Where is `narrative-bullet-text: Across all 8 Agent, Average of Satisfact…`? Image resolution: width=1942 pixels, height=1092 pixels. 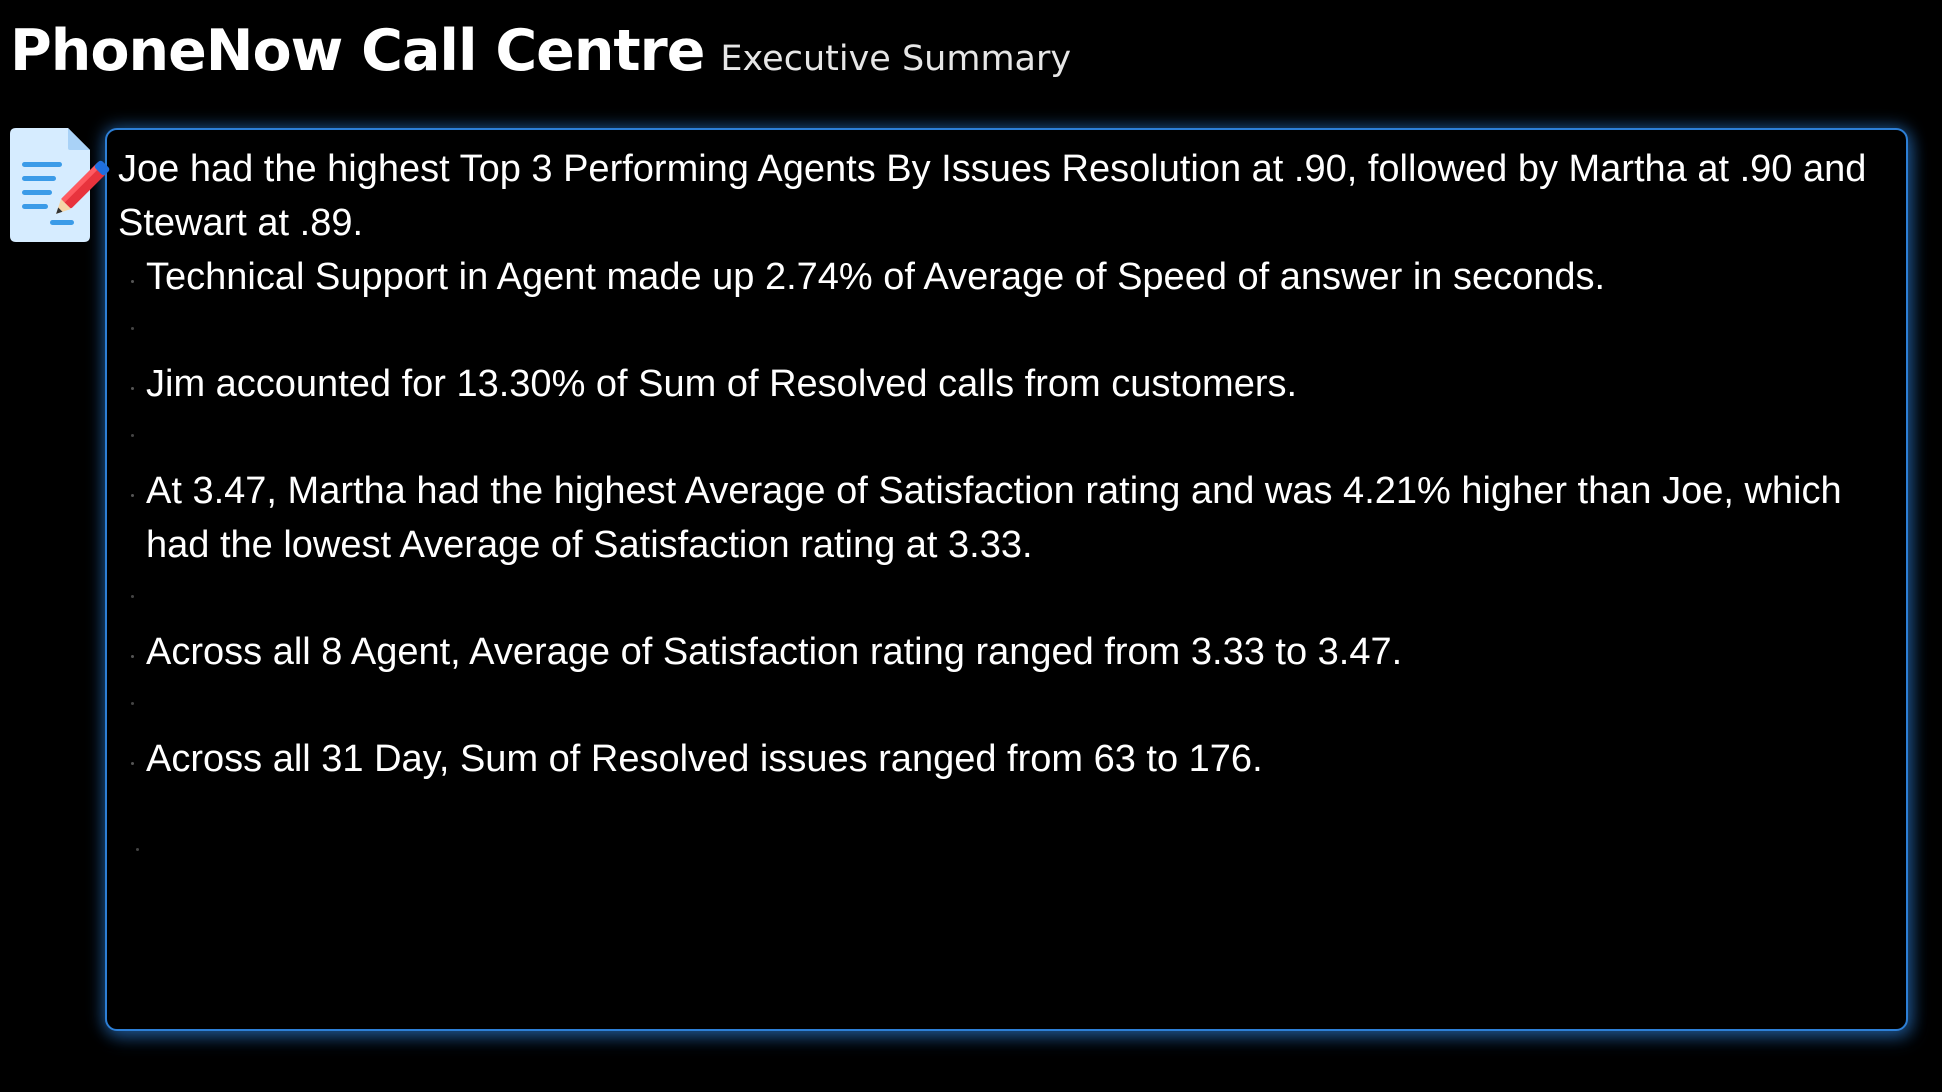 narrative-bullet-text: Across all 8 Agent, Average of Satisfact… is located at coordinates (774, 652).